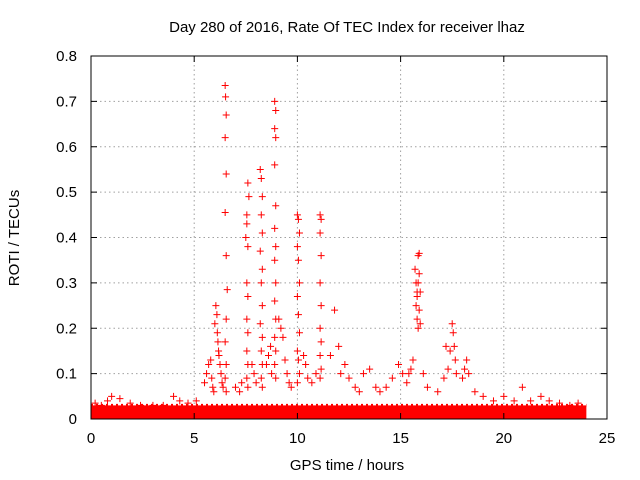 Image resolution: width=640 pixels, height=480 pixels. Describe the element at coordinates (66, 238) in the screenshot. I see `y-tick-labels: 0 0.1 0.2 0.3 0.4 0.5 0.6 0.7 0.8` at that location.